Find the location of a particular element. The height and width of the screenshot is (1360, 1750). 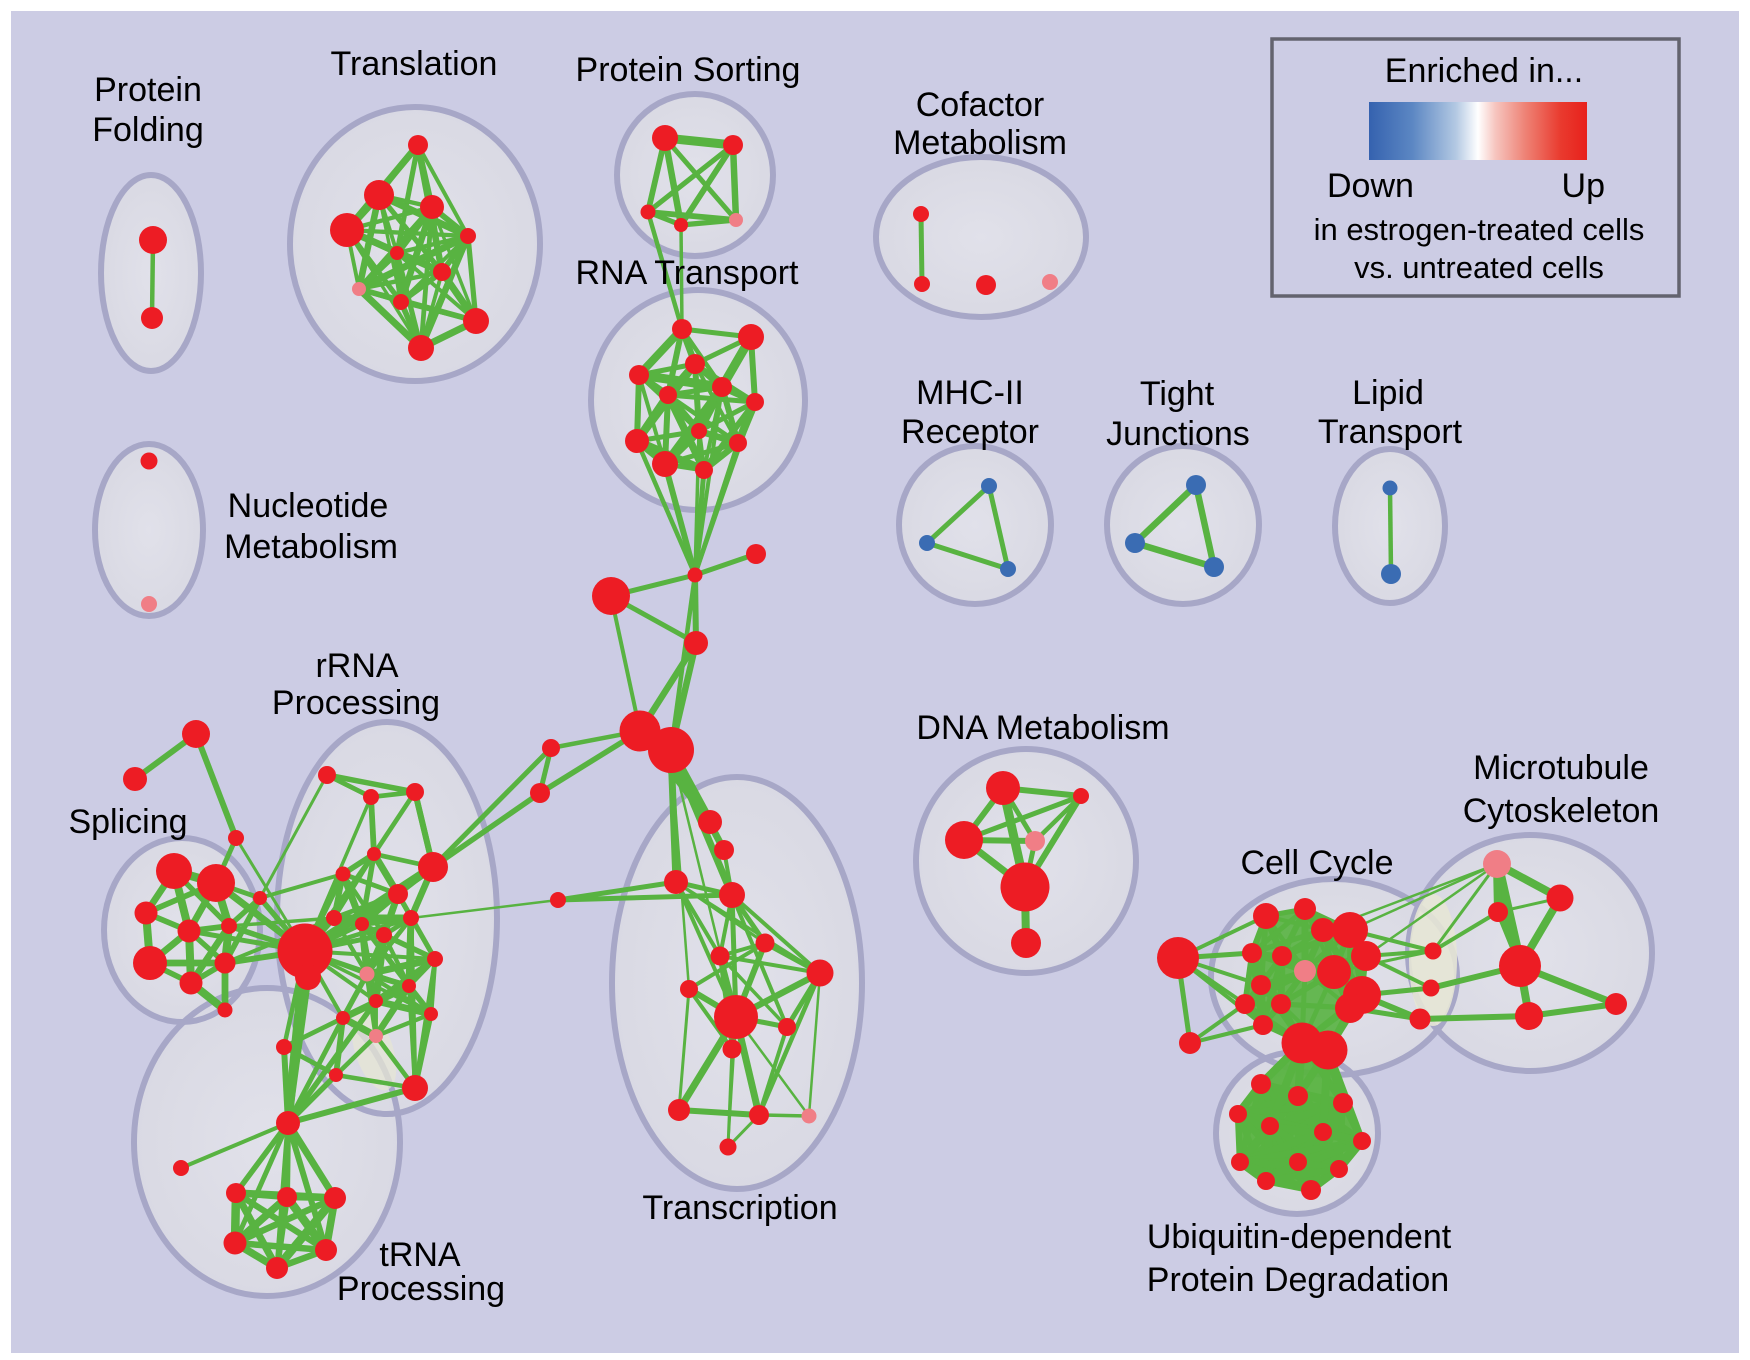

svg-text: Lipid is located at coordinates (1388, 393).